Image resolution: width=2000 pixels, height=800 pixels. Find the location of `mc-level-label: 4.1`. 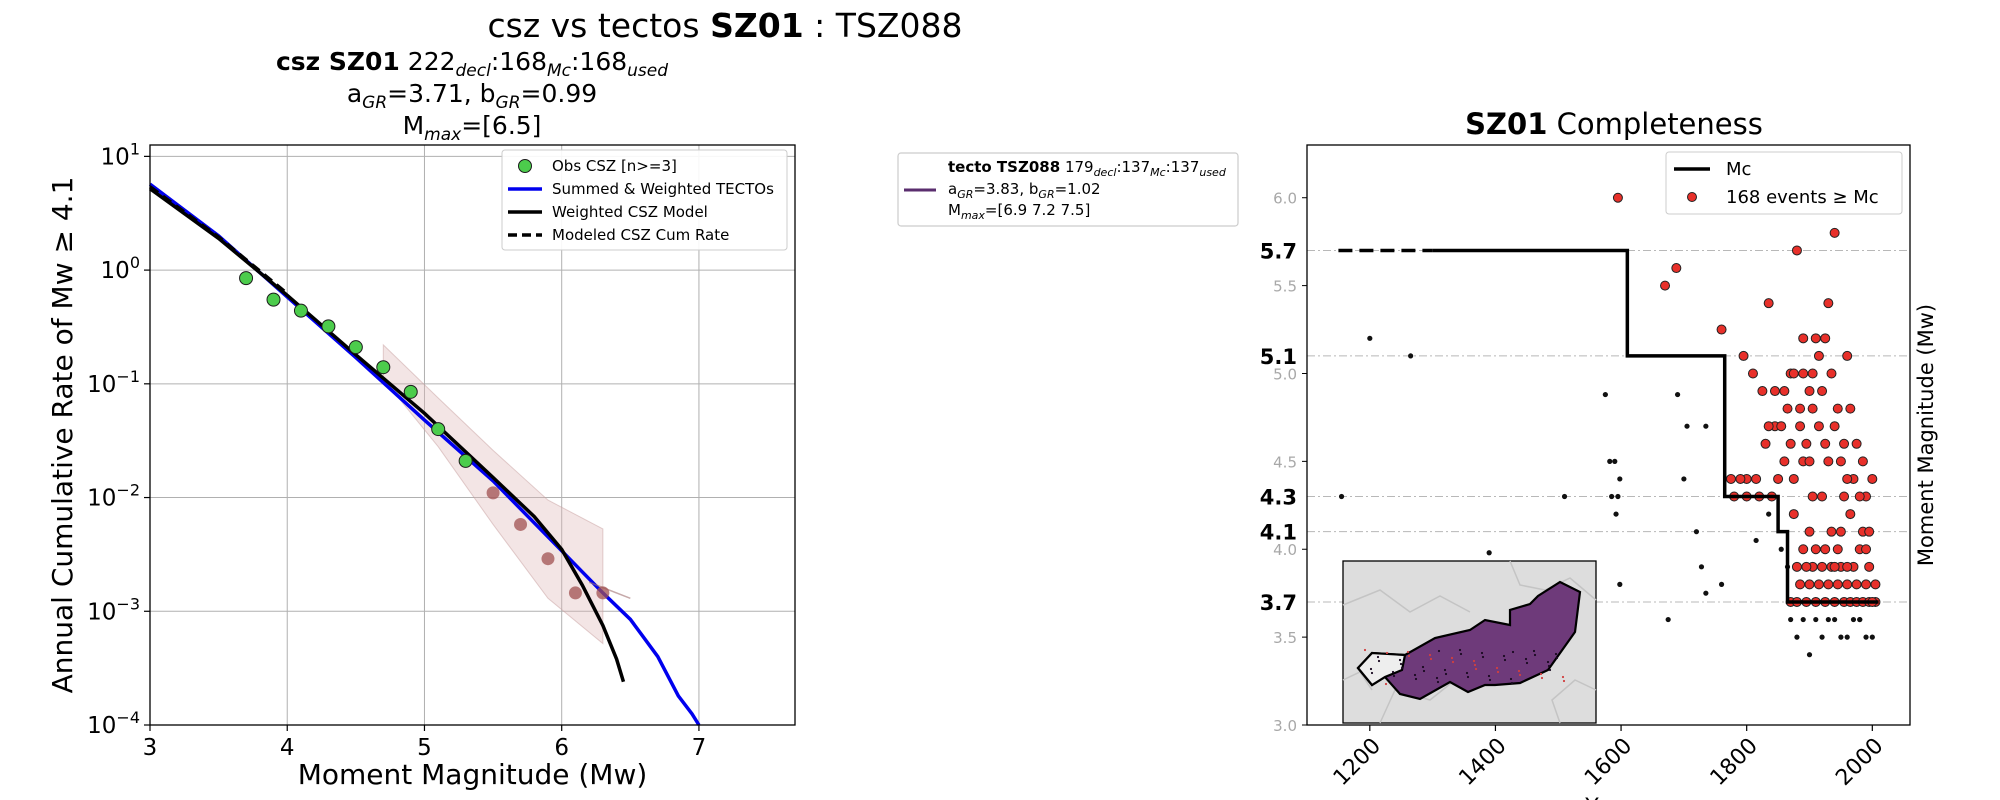

mc-level-label: 4.1 is located at coordinates (1278, 533).